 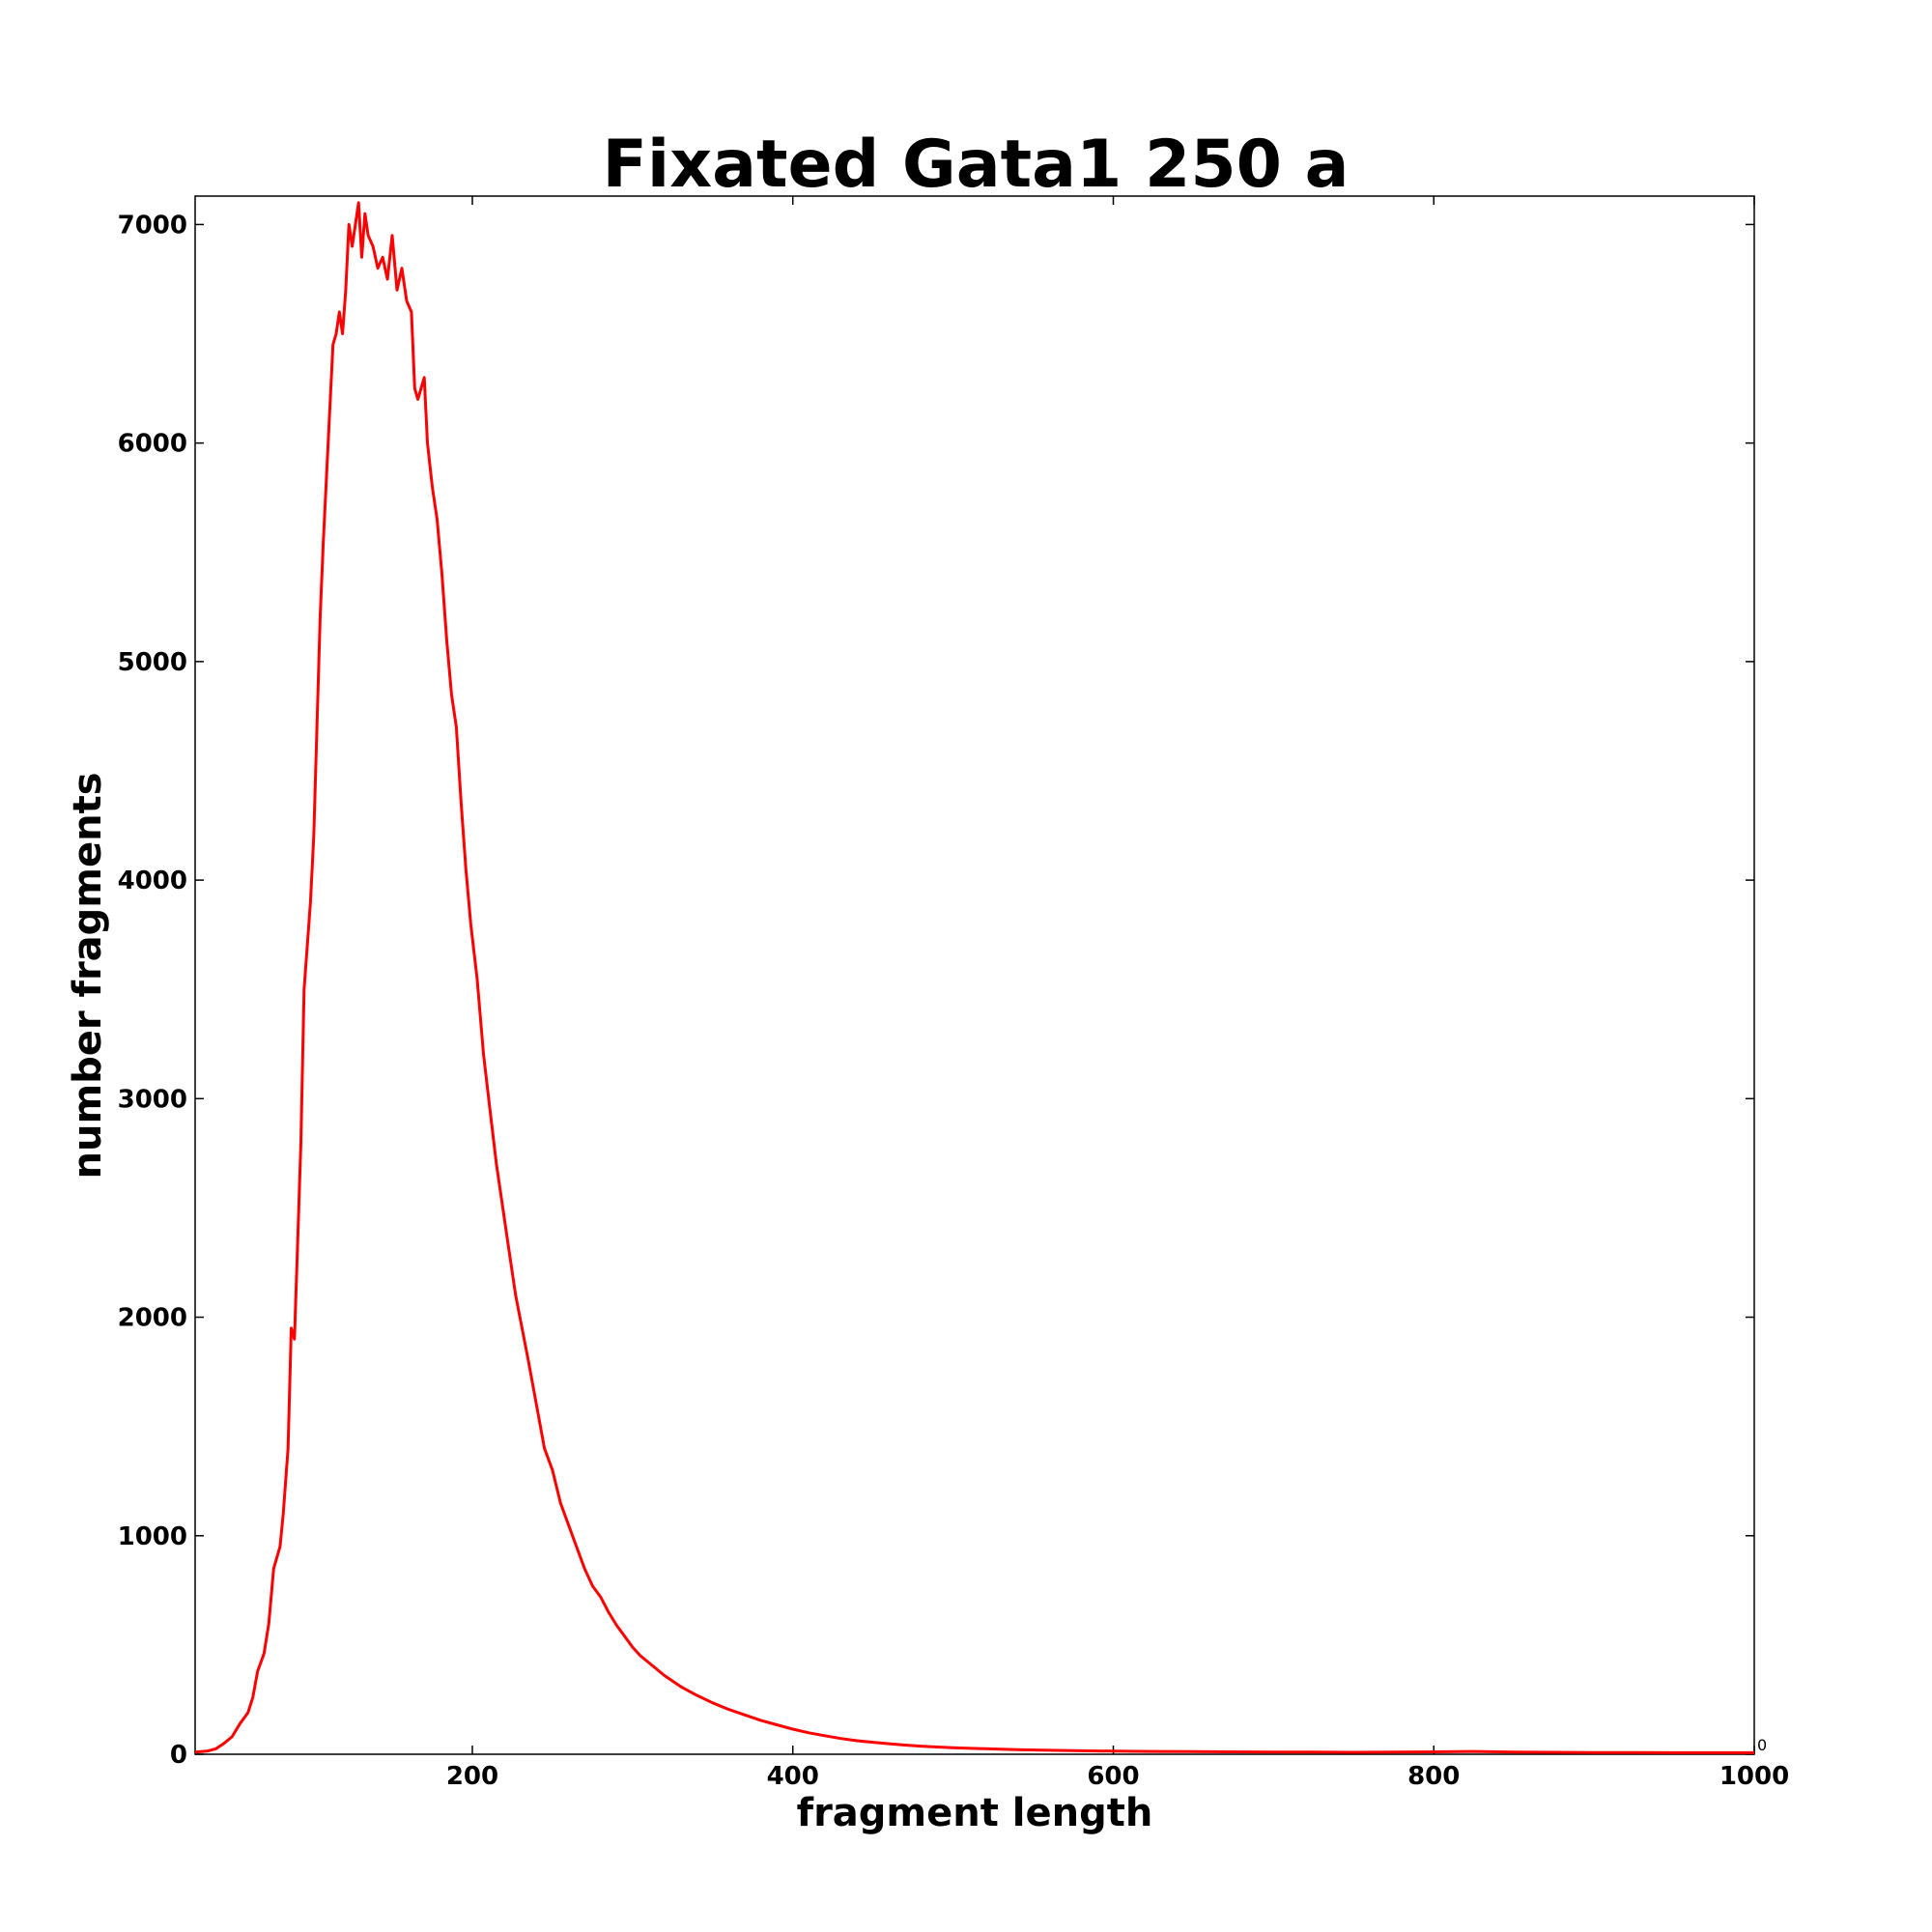 What do you see at coordinates (152, 444) in the screenshot?
I see `y-tick-label: 6000` at bounding box center [152, 444].